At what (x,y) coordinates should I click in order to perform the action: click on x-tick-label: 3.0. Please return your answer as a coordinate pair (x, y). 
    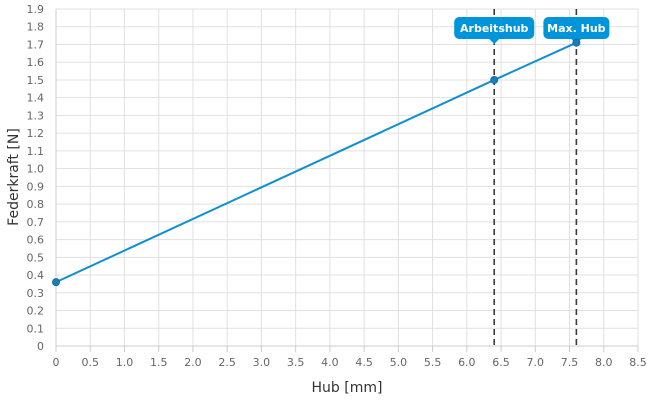
    Looking at the image, I should click on (262, 362).